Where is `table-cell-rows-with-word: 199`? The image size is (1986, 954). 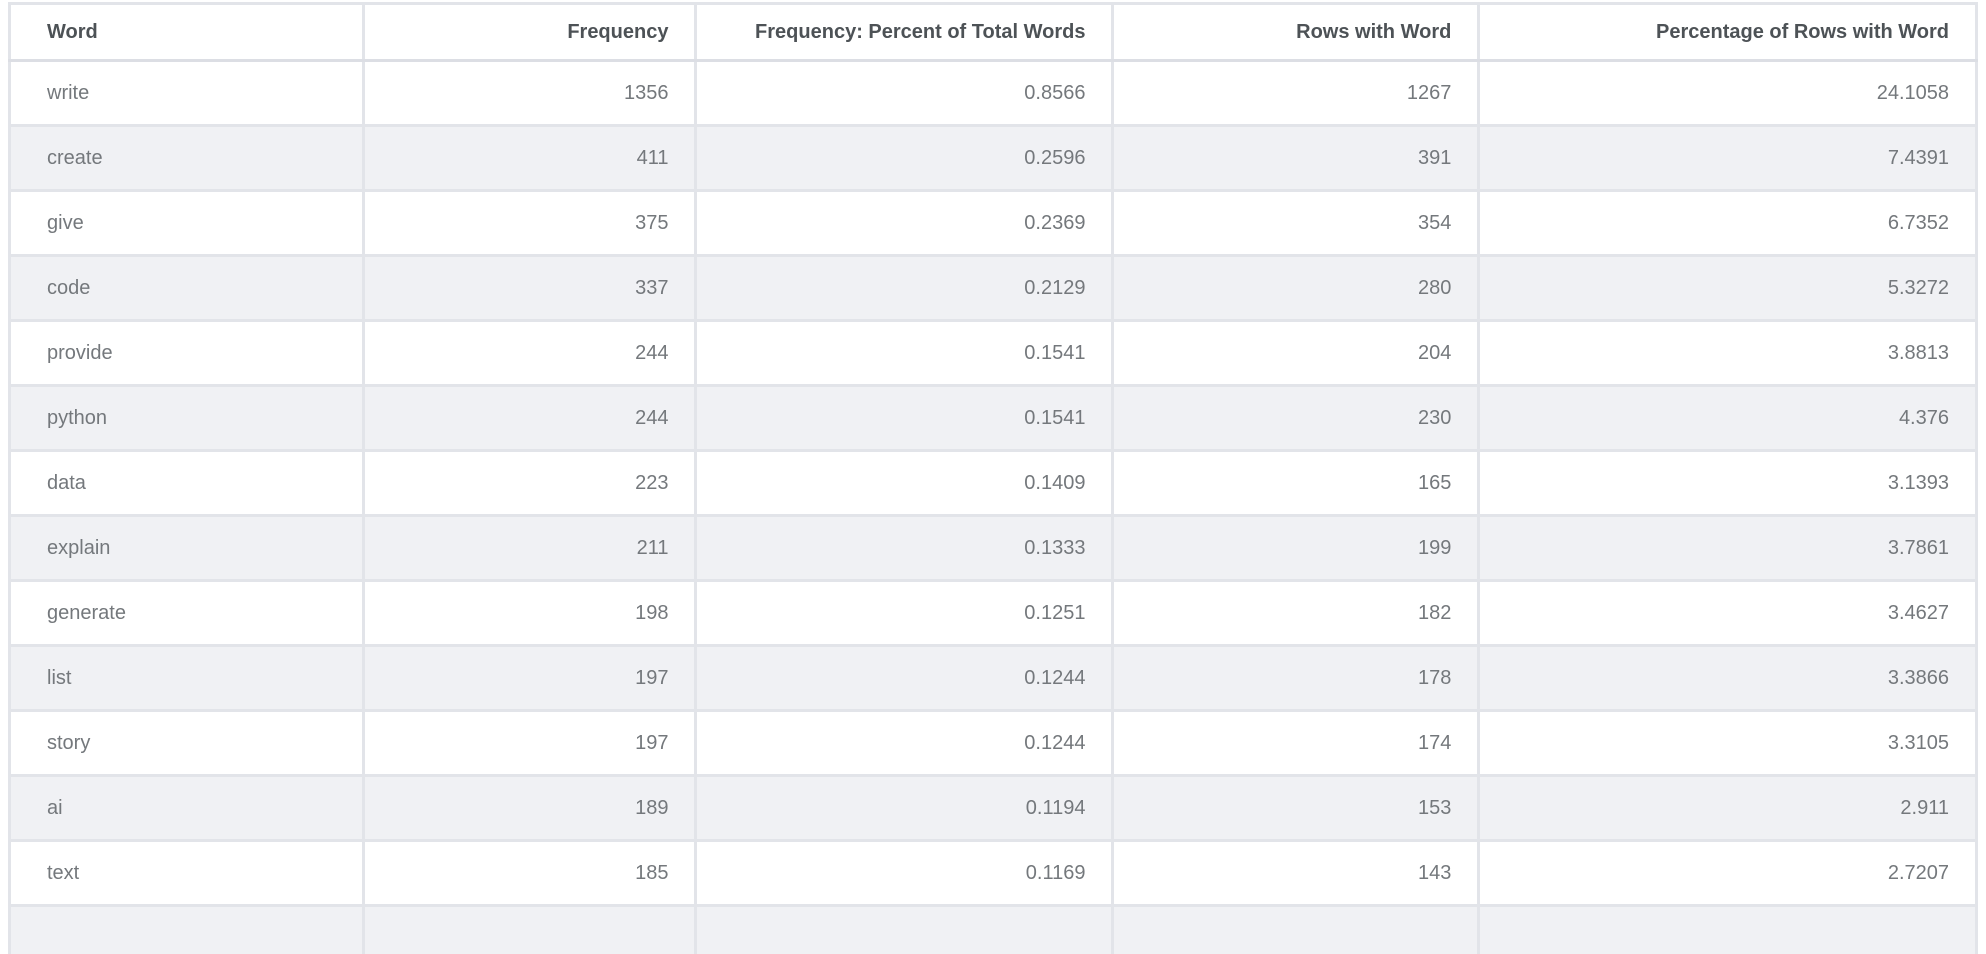 table-cell-rows-with-word: 199 is located at coordinates (1296, 548).